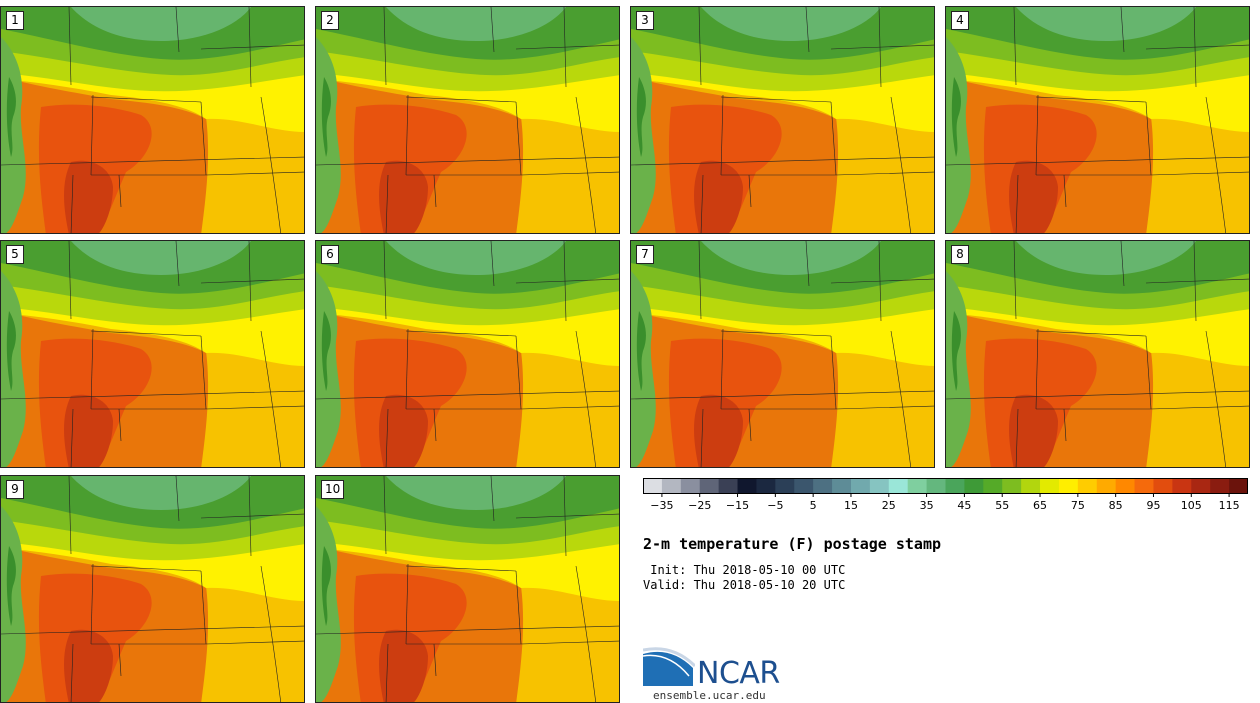  I want to click on valid-time: Valid: Thu 2018-05-10 20 UTC, so click(744, 585).